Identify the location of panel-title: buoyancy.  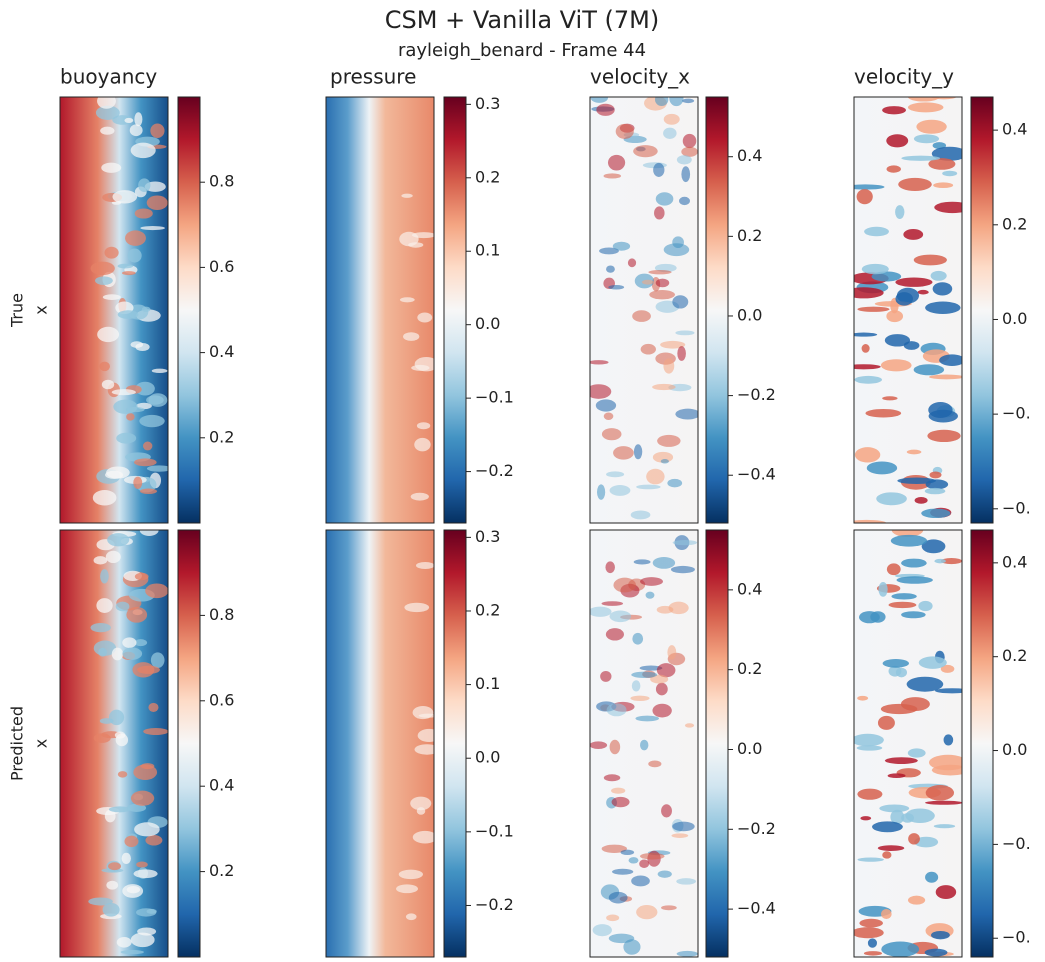
(108, 77).